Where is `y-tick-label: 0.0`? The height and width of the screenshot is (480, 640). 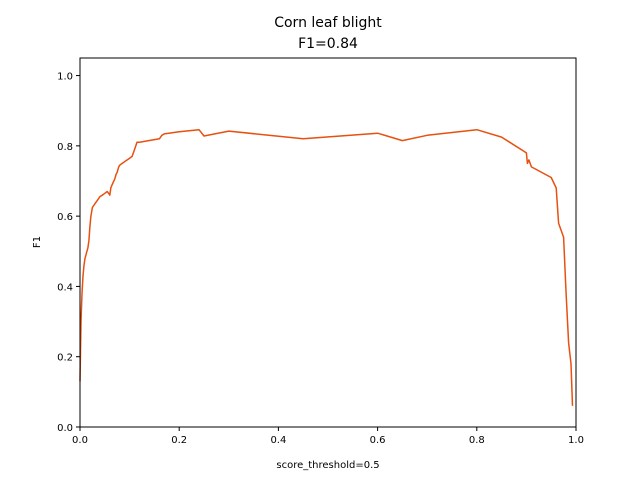
y-tick-label: 0.0 is located at coordinates (65, 428).